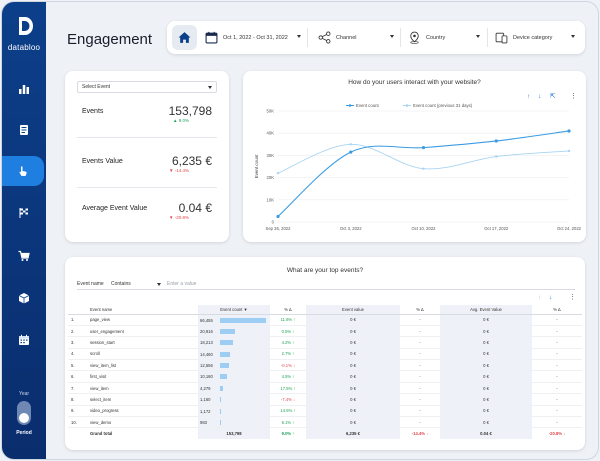 This screenshot has height=461, width=600. What do you see at coordinates (24, 130) in the screenshot?
I see `sidebar-item-reports` at bounding box center [24, 130].